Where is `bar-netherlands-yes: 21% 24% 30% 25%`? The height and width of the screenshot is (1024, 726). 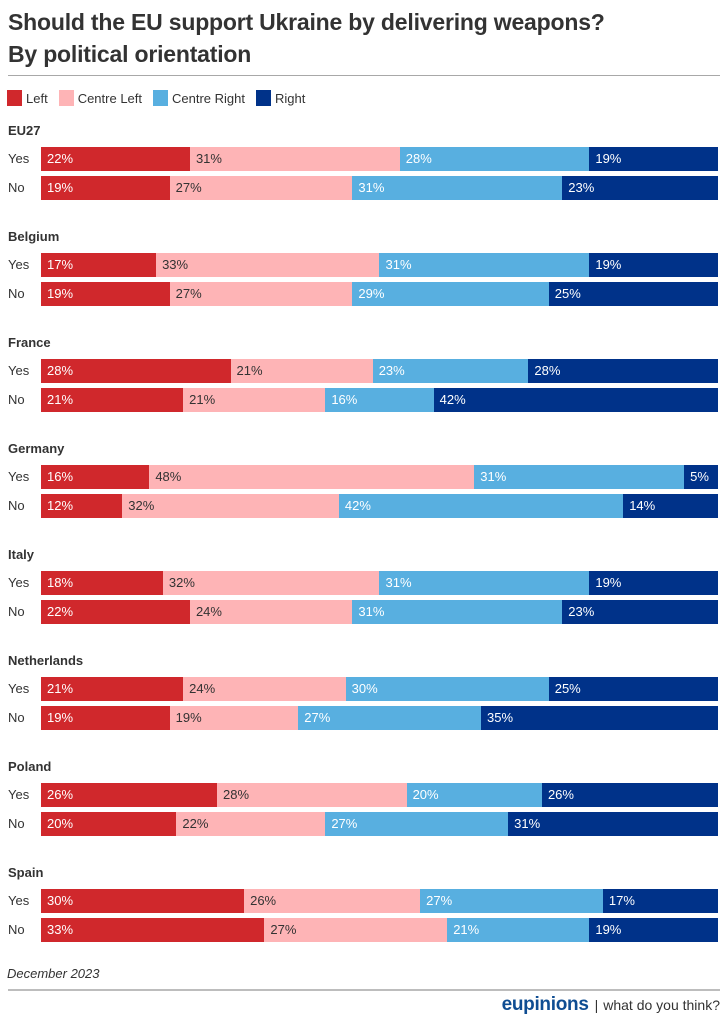
bar-netherlands-yes: 21% 24% 30% 25% is located at coordinates (379, 689).